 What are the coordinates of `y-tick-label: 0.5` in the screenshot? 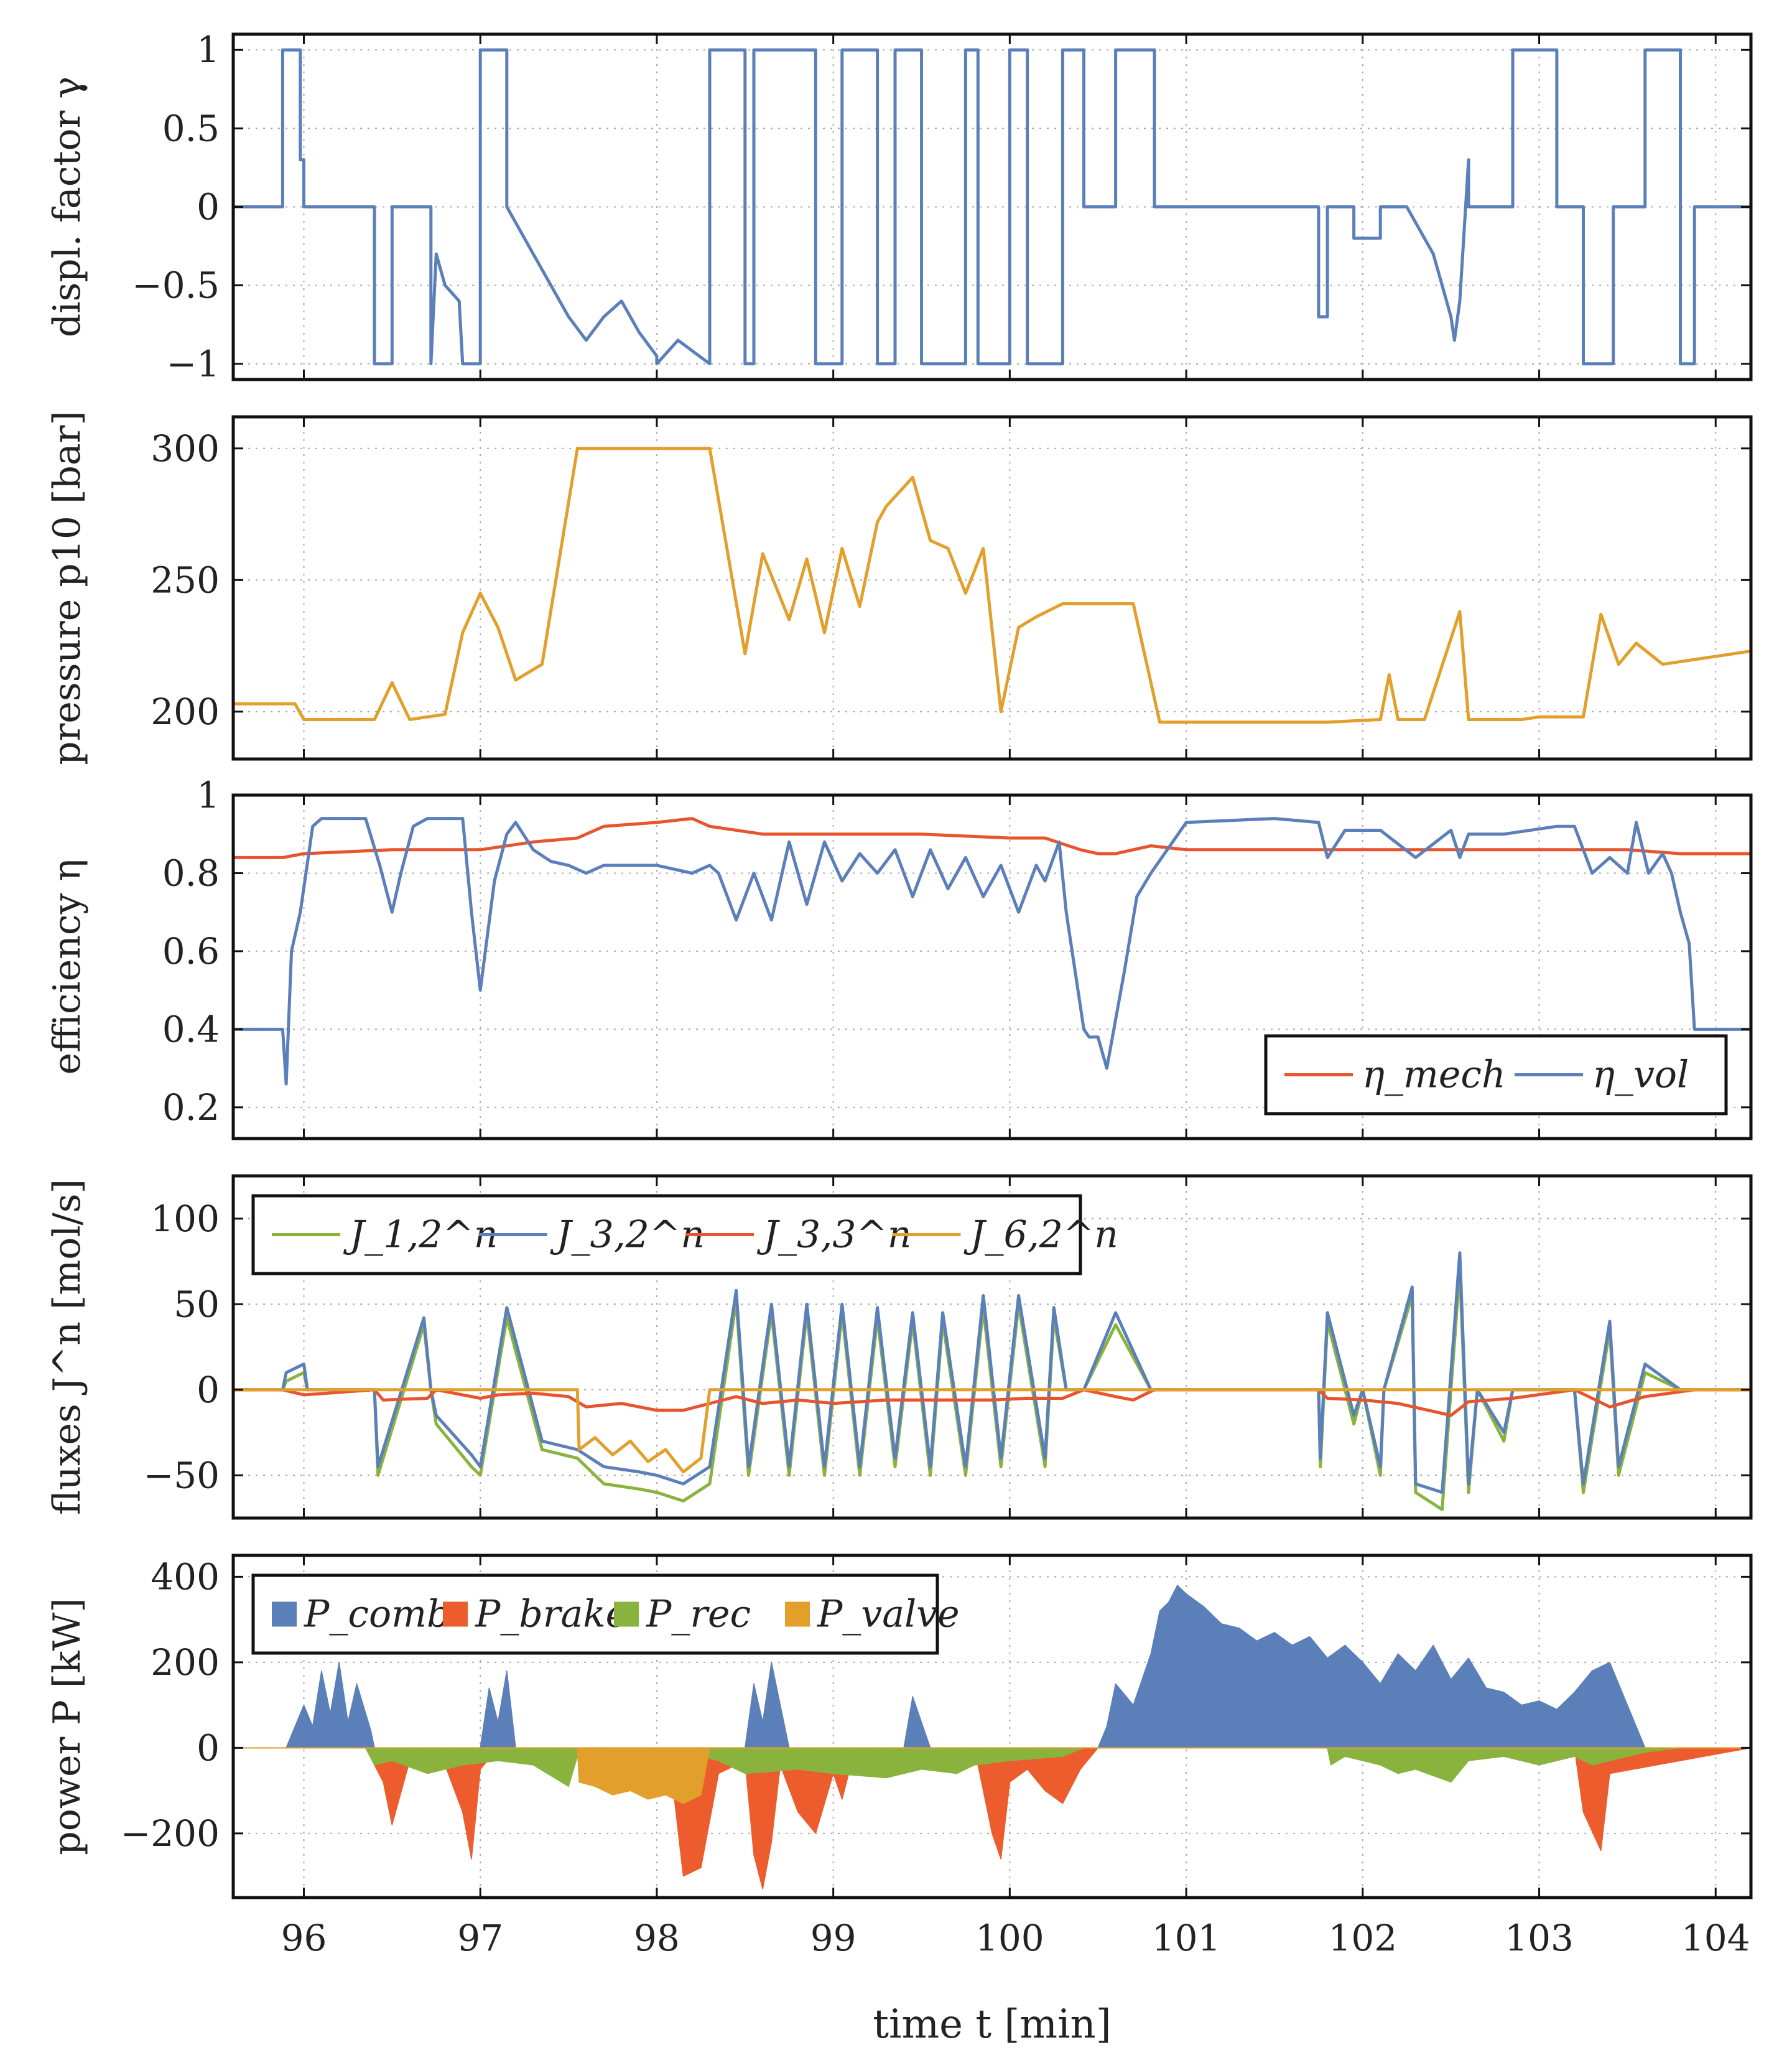 It's located at (191, 128).